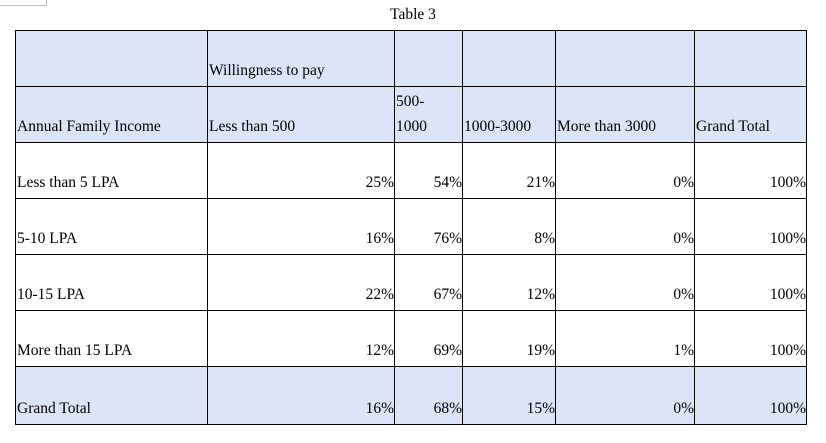 The width and height of the screenshot is (826, 443). Describe the element at coordinates (47, 238) in the screenshot. I see `row-label-text: 5-10 LPA` at that location.